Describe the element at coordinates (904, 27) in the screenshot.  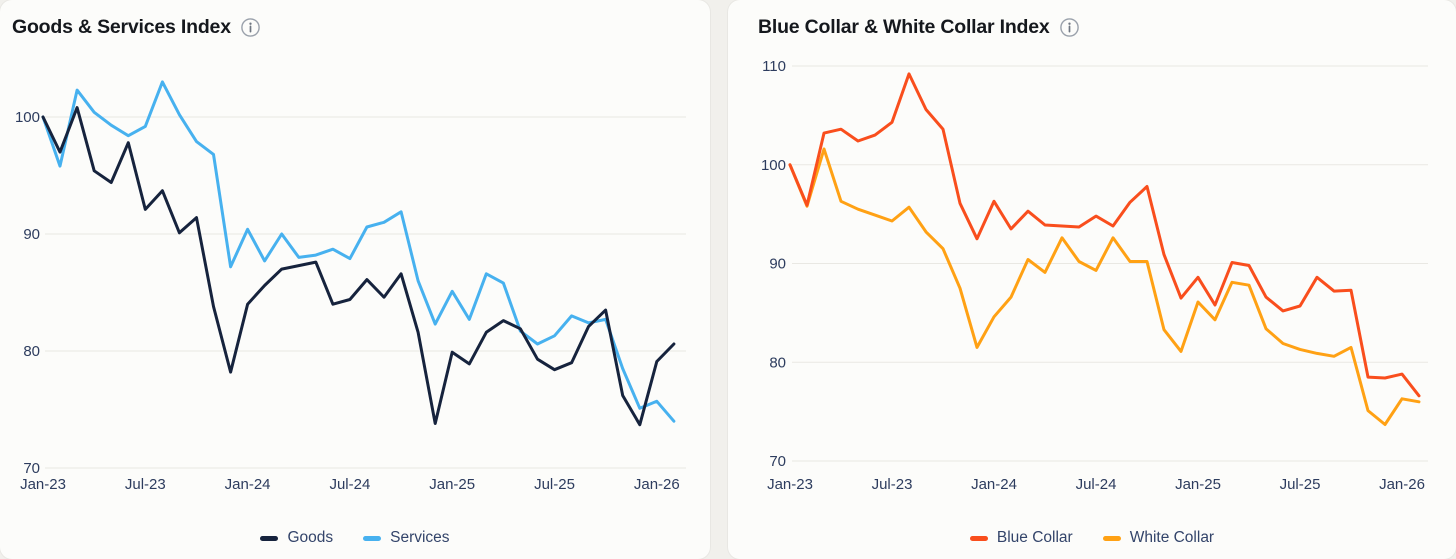
I see `chart-title: Blue Collar & White Collar Index` at that location.